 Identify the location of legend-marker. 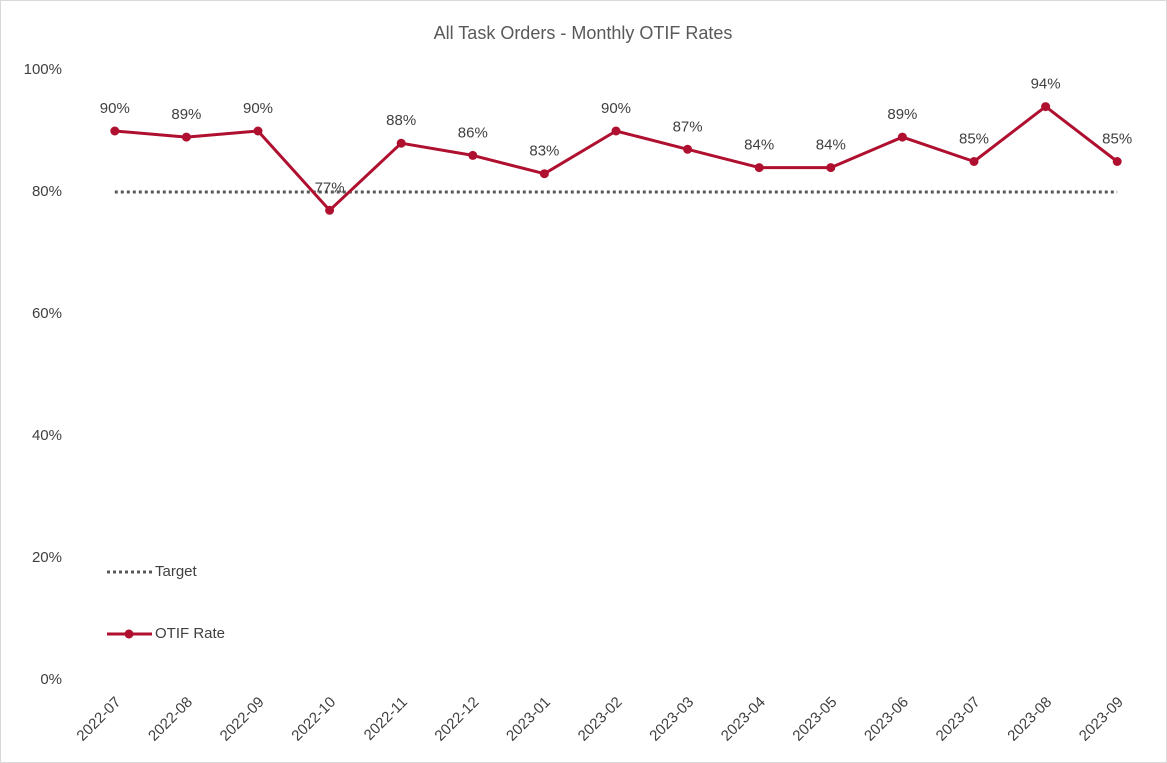
(129, 634).